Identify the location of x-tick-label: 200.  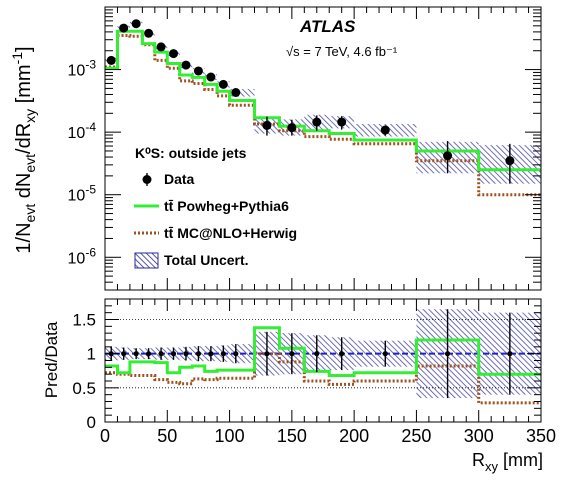
(354, 436).